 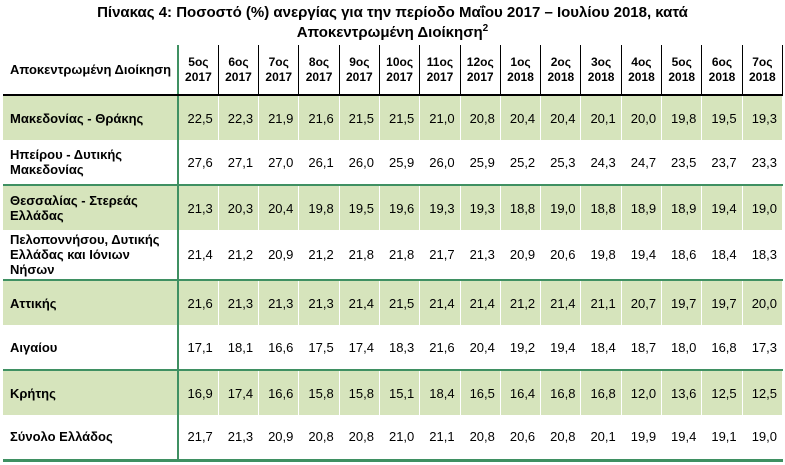 What do you see at coordinates (762, 255) in the screenshot?
I see `value-cell: 18,3` at bounding box center [762, 255].